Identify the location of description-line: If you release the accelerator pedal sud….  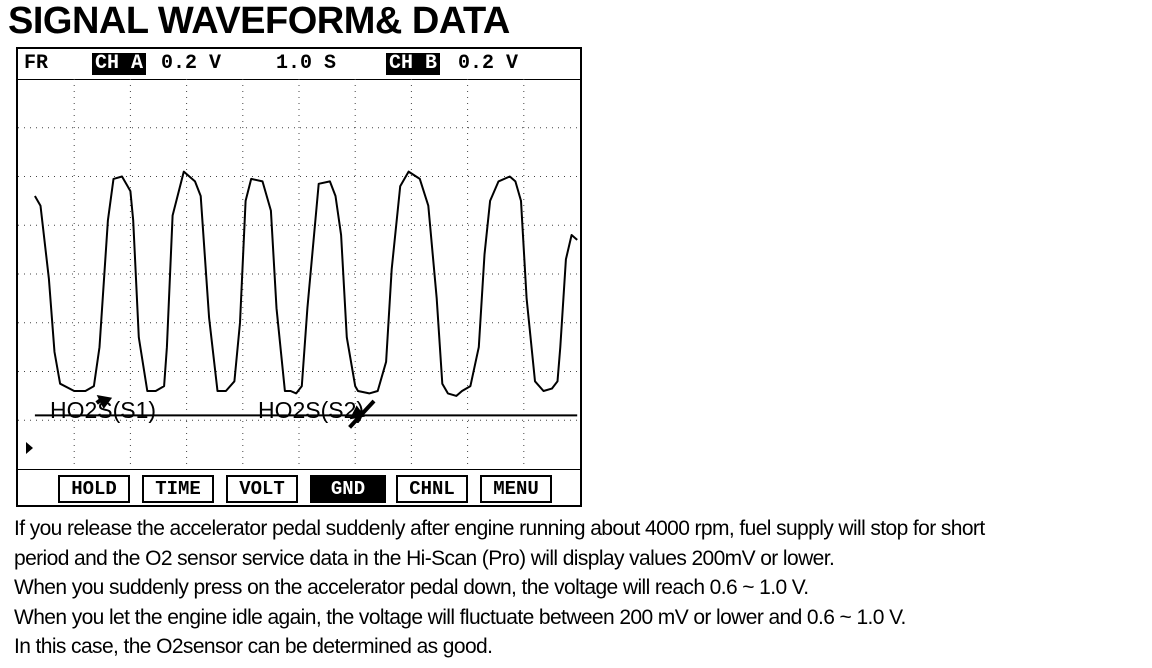
(499, 528).